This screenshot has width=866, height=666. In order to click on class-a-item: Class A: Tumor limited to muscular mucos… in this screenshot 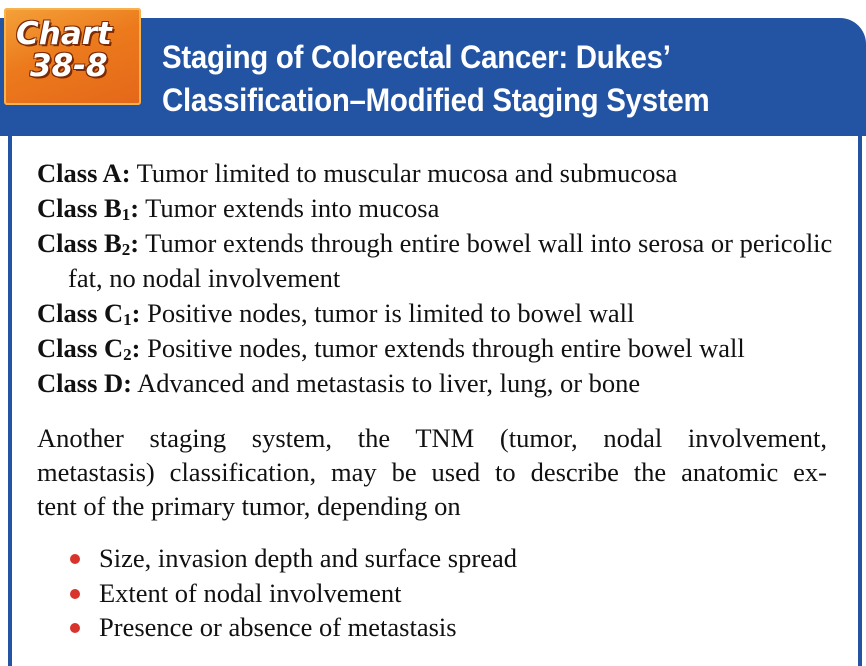, I will do `click(357, 173)`.